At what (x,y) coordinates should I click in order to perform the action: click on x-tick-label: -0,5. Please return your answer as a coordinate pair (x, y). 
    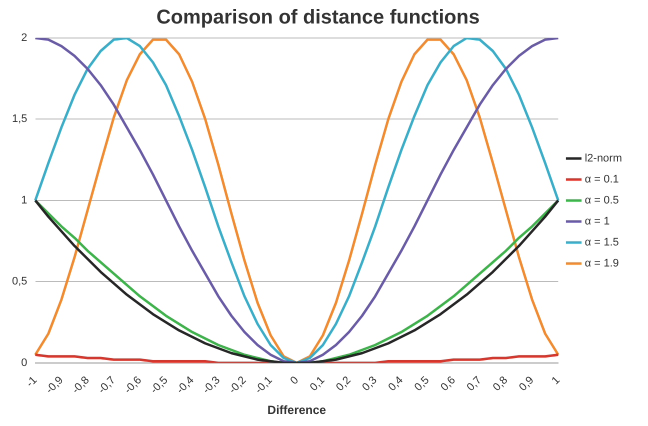
    Looking at the image, I should click on (159, 385).